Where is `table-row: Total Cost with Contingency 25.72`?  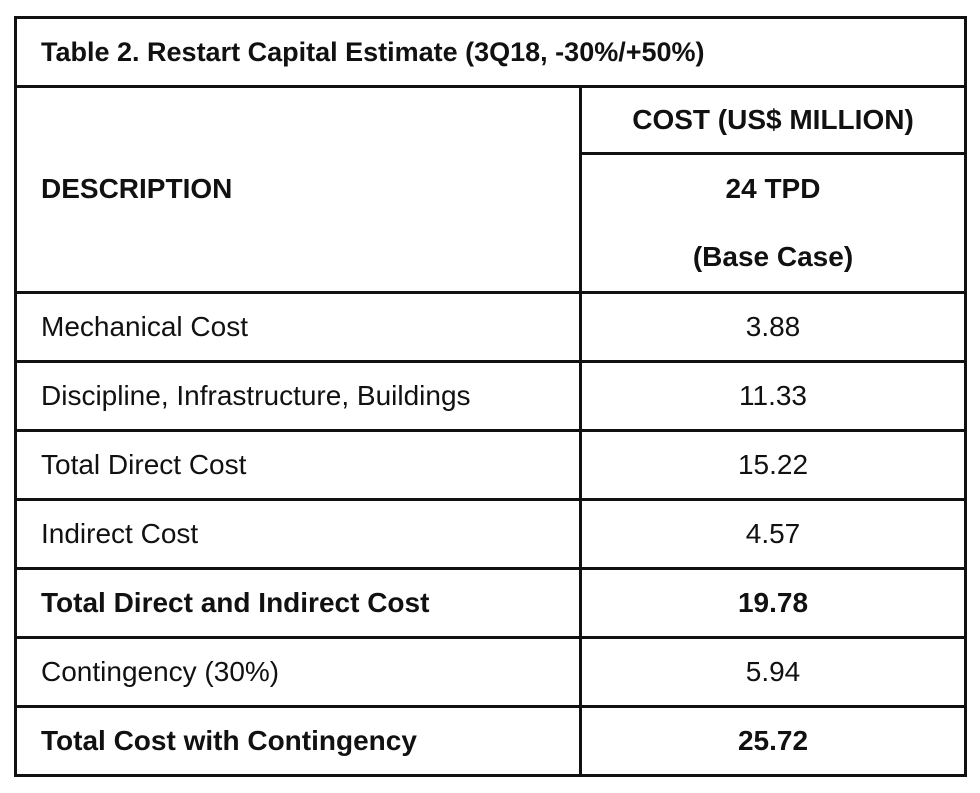 table-row: Total Cost with Contingency 25.72 is located at coordinates (490, 741).